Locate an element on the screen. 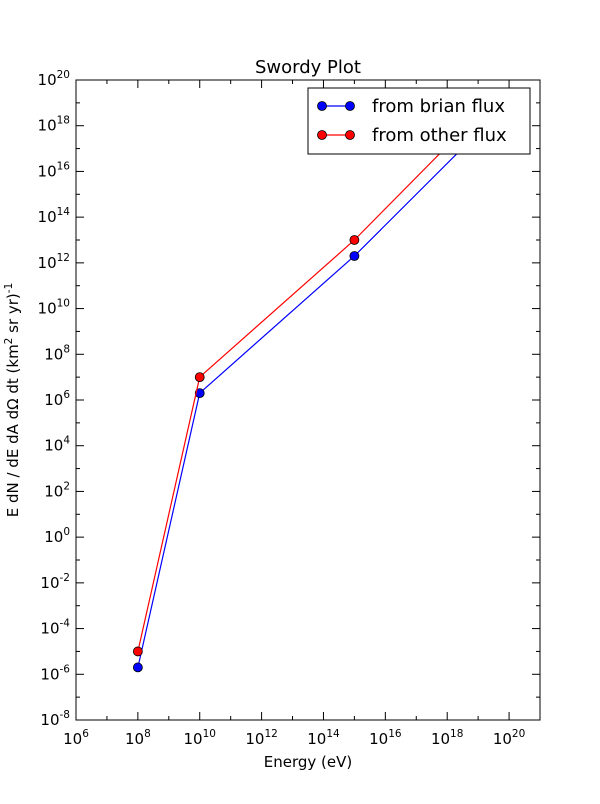 This screenshot has height=804, width=600. y-tick-label: 10⁻⁶ is located at coordinates (55, 673).